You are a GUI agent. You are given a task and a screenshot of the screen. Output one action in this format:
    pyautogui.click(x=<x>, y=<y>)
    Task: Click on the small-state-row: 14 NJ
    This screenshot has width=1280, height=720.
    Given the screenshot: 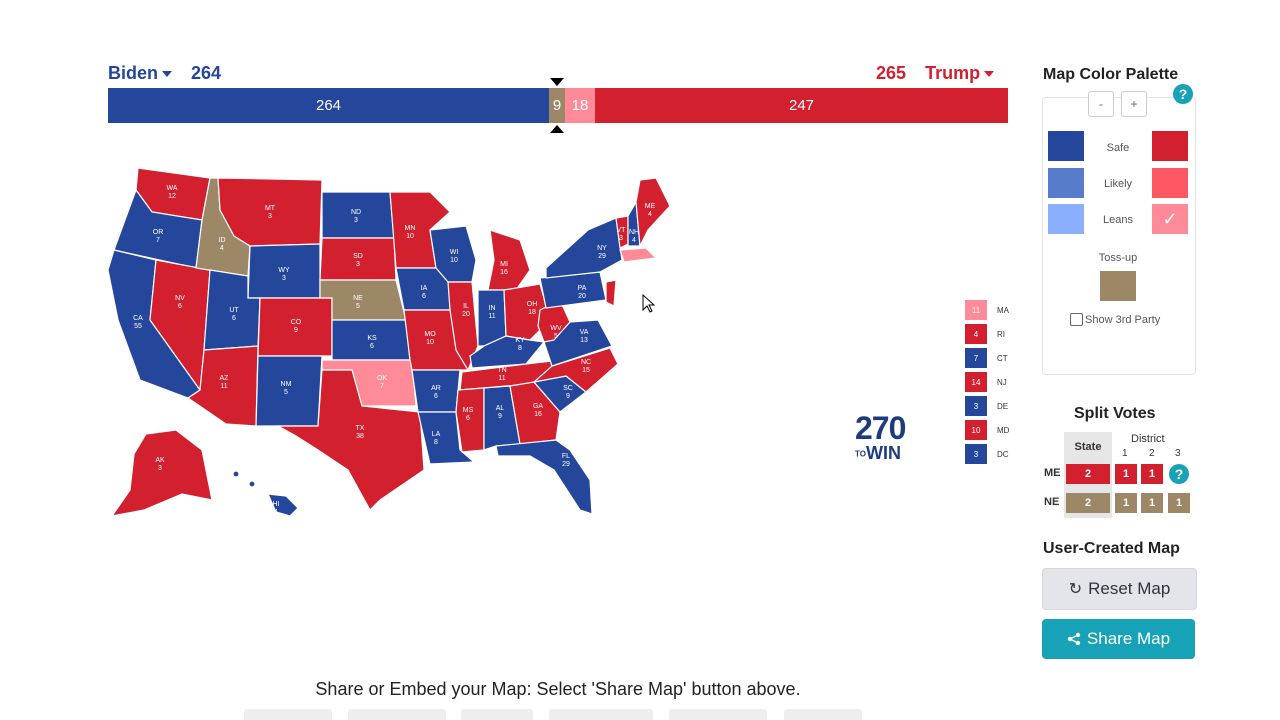 What is the action you would take?
    pyautogui.click(x=987, y=382)
    